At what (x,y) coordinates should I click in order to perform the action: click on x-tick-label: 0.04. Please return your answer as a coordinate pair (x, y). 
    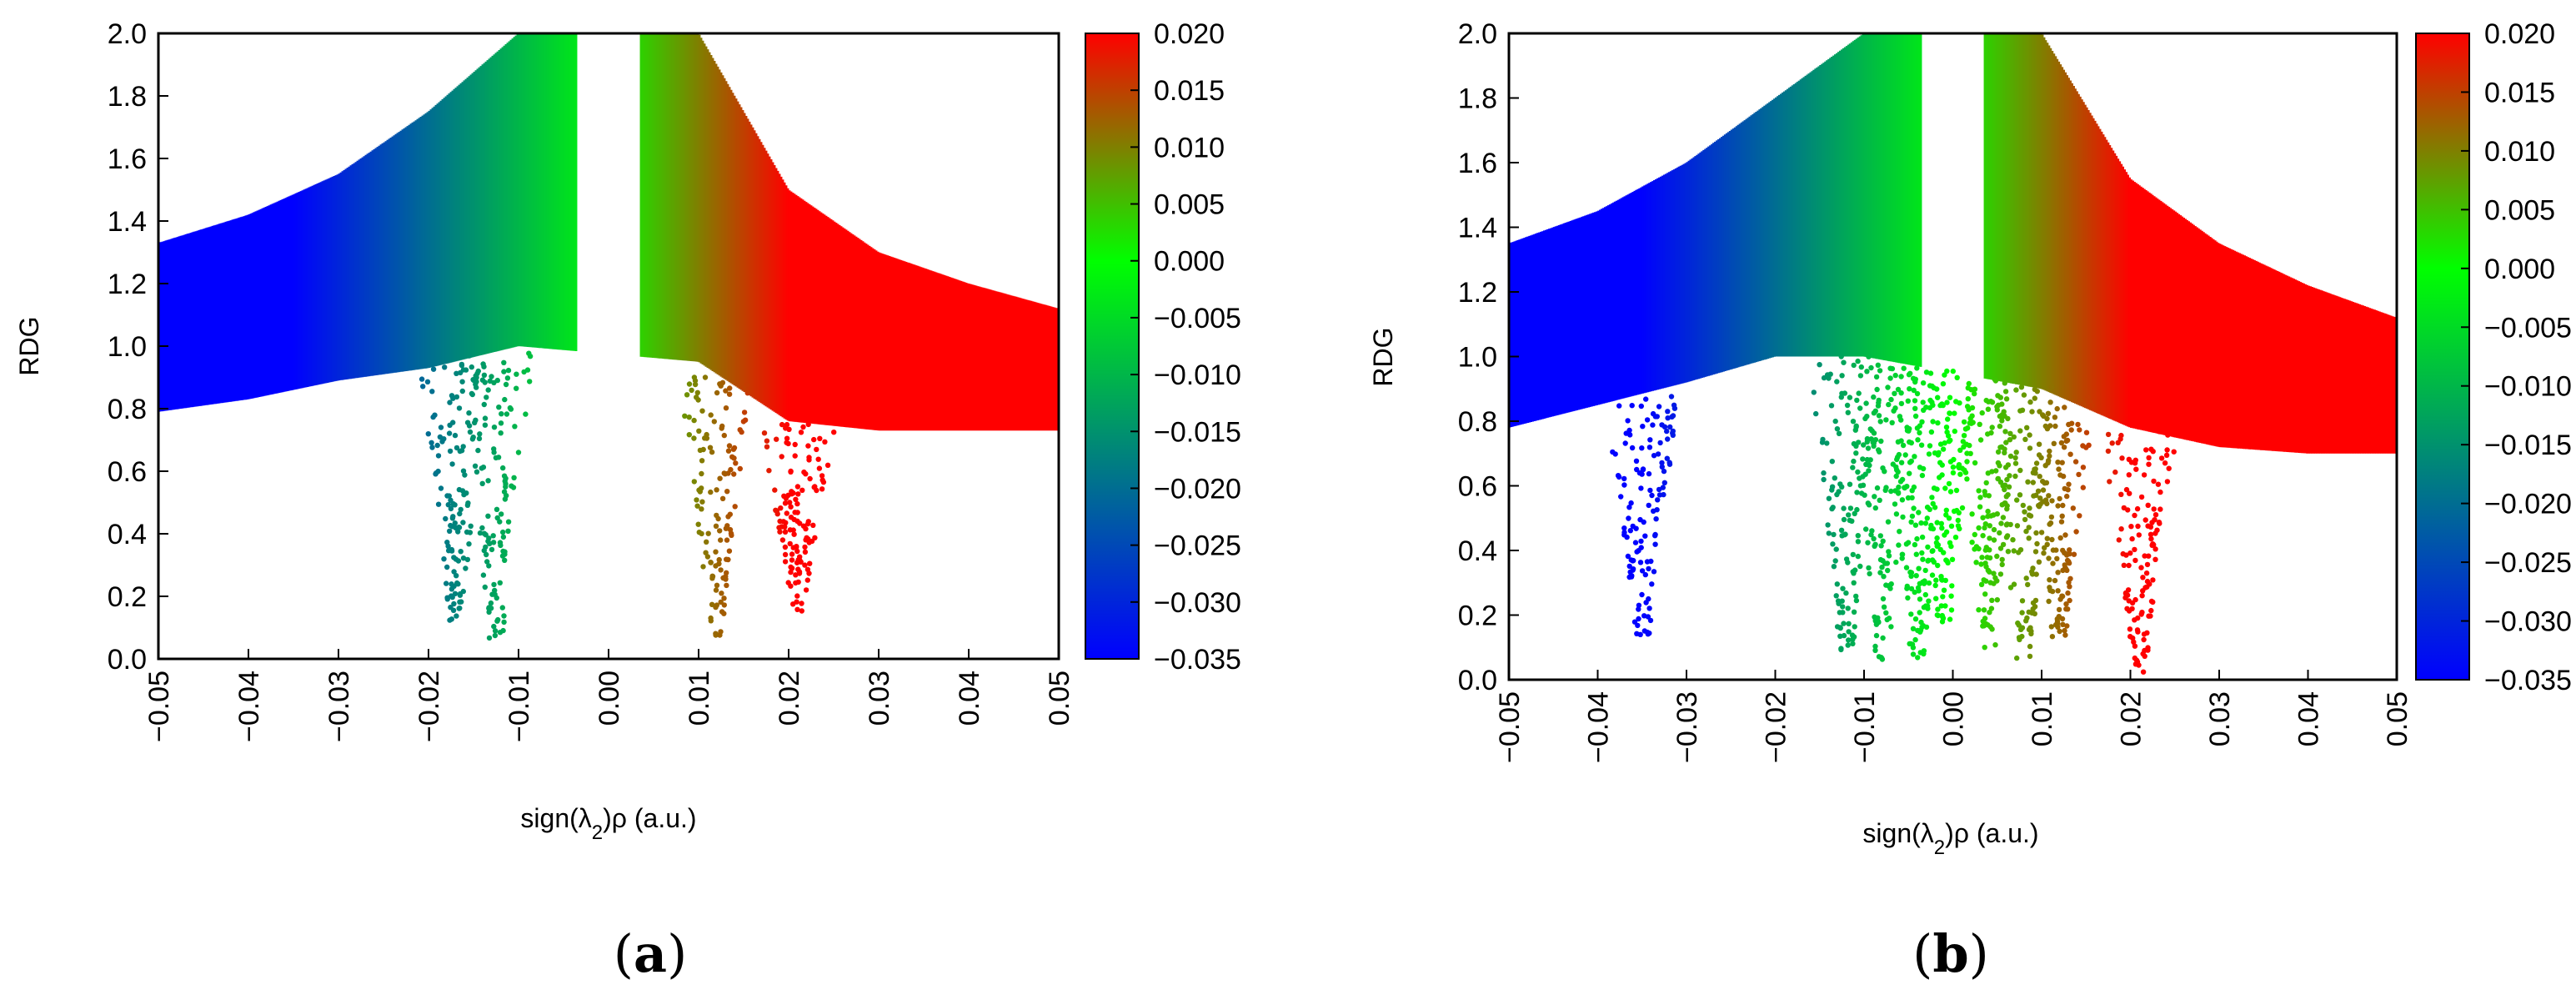
    Looking at the image, I should click on (2309, 718).